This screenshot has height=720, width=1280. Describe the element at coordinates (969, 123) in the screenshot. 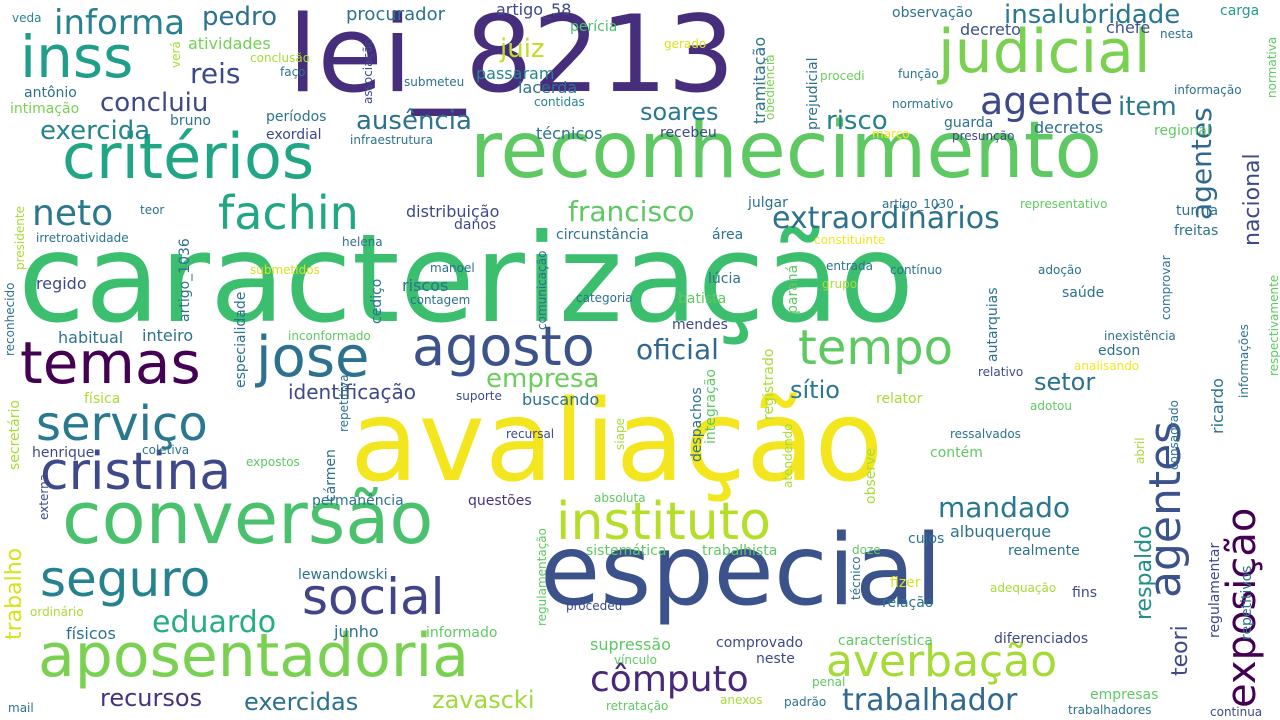

I see `word-guarda: guarda` at that location.